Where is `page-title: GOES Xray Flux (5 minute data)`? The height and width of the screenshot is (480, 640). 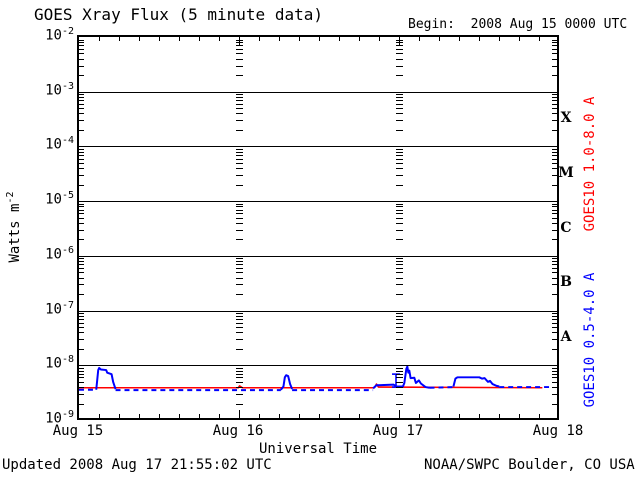 page-title: GOES Xray Flux (5 minute data) is located at coordinates (178, 14).